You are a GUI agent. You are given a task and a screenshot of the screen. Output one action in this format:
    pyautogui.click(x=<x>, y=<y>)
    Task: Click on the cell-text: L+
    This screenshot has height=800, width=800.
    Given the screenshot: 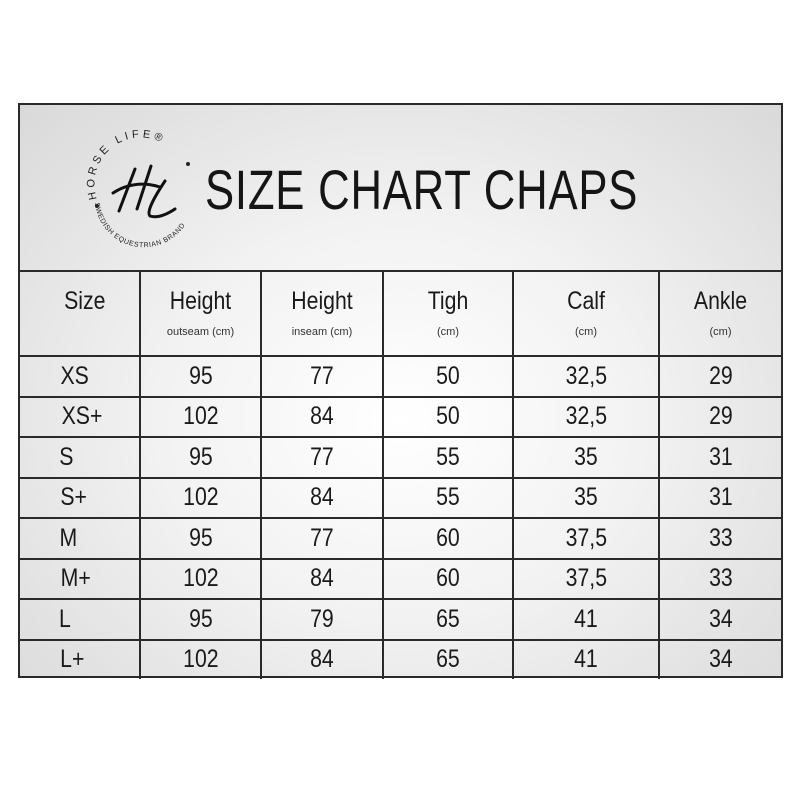 What is the action you would take?
    pyautogui.click(x=72, y=659)
    